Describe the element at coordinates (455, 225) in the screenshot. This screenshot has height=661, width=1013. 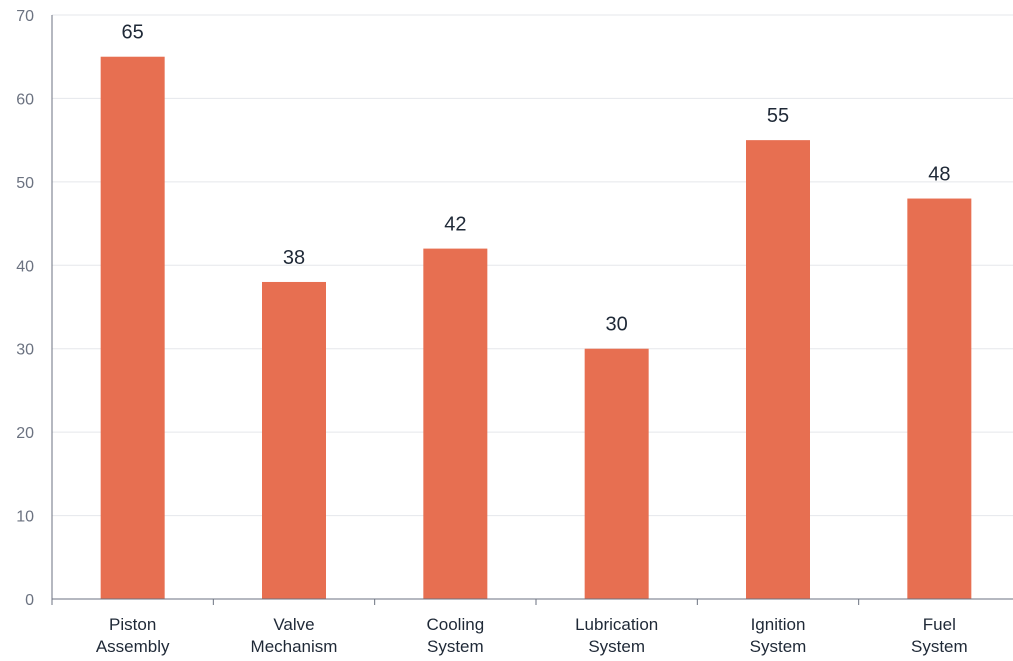
I see `data-label: 42` at that location.